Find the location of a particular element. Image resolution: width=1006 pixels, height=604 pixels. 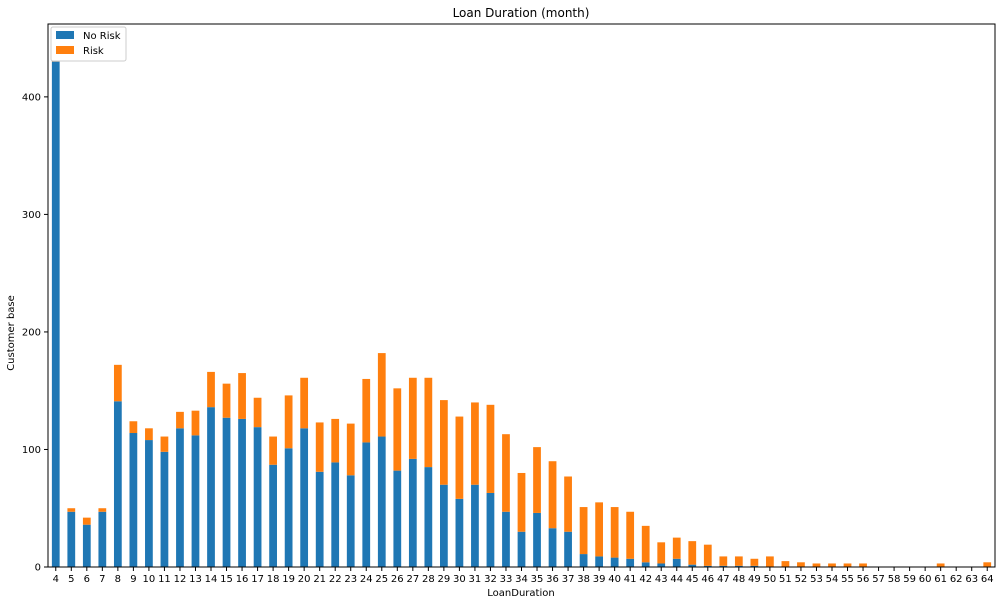

y-tick-label: 200 is located at coordinates (31, 332).